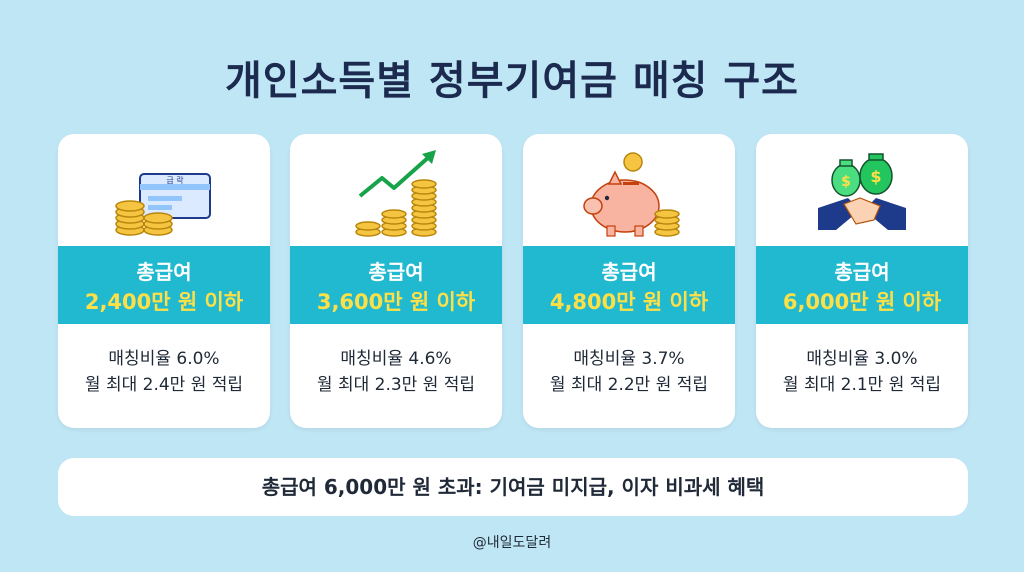 This screenshot has height=572, width=1024. Describe the element at coordinates (513, 487) in the screenshot. I see `excess-income-note: 총급여 6,000만 원 초과: 기여금 미지급, 이자 비과세 혜택` at that location.